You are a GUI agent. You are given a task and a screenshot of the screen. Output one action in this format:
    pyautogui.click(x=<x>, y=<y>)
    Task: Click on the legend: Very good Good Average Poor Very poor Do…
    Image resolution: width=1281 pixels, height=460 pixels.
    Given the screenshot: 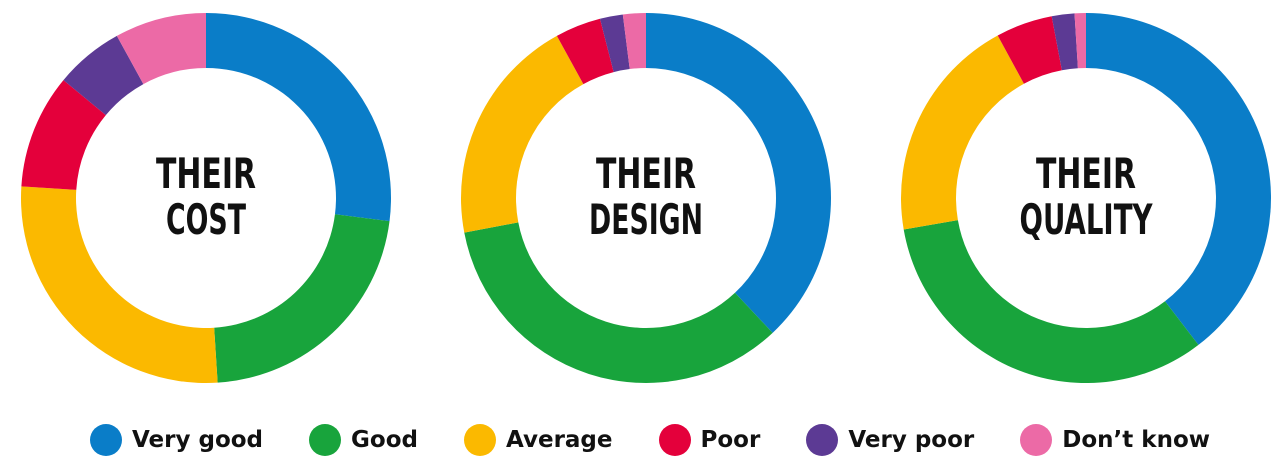 What is the action you would take?
    pyautogui.click(x=650, y=440)
    